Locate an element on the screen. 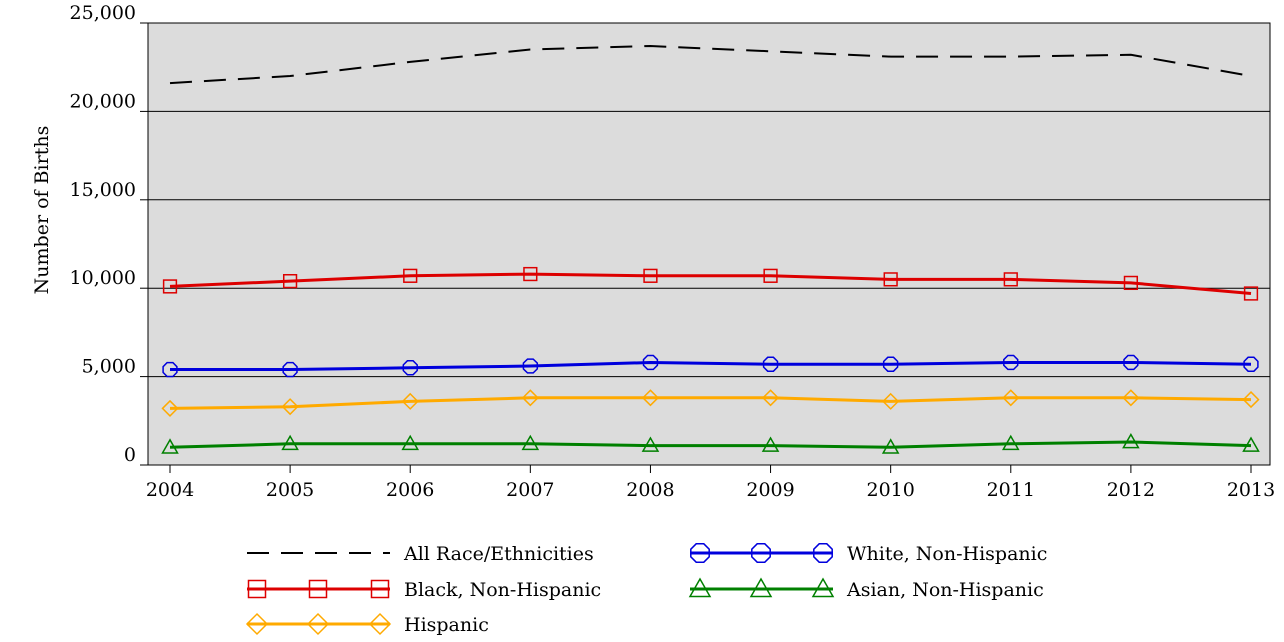 The width and height of the screenshot is (1284, 642). legend-label: White, Non-Hispanic is located at coordinates (947, 554).